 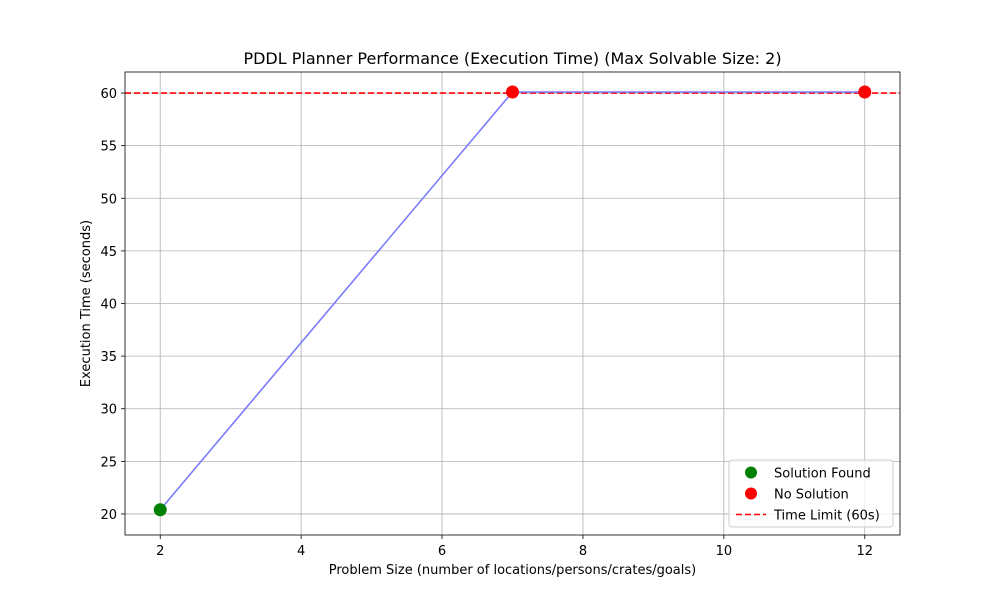 I want to click on legend-label-solution-found: Solution Found, so click(x=822, y=474).